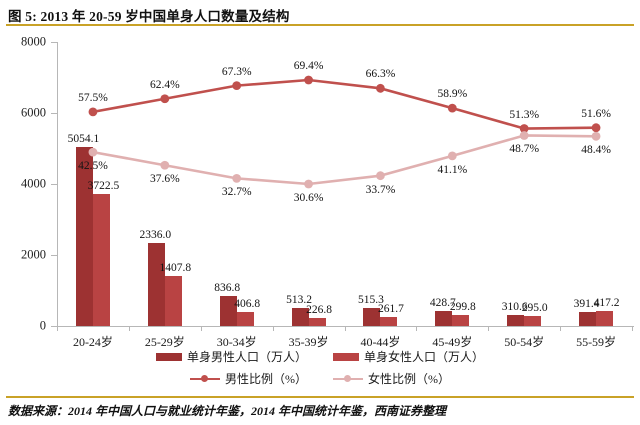 The image size is (640, 425). Describe the element at coordinates (380, 74) in the screenshot. I see `male-ratio-label: 66.3%` at that location.